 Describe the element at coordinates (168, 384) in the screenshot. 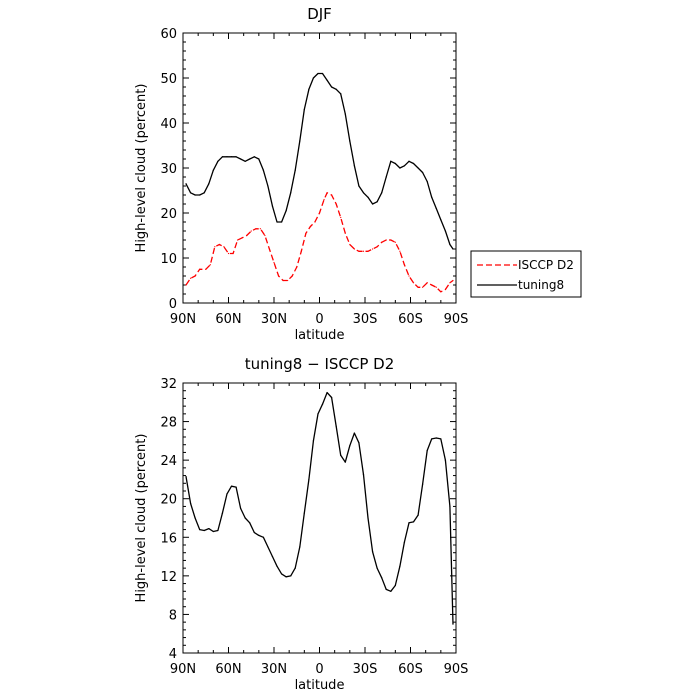

I see `y-tick-label: 32` at that location.